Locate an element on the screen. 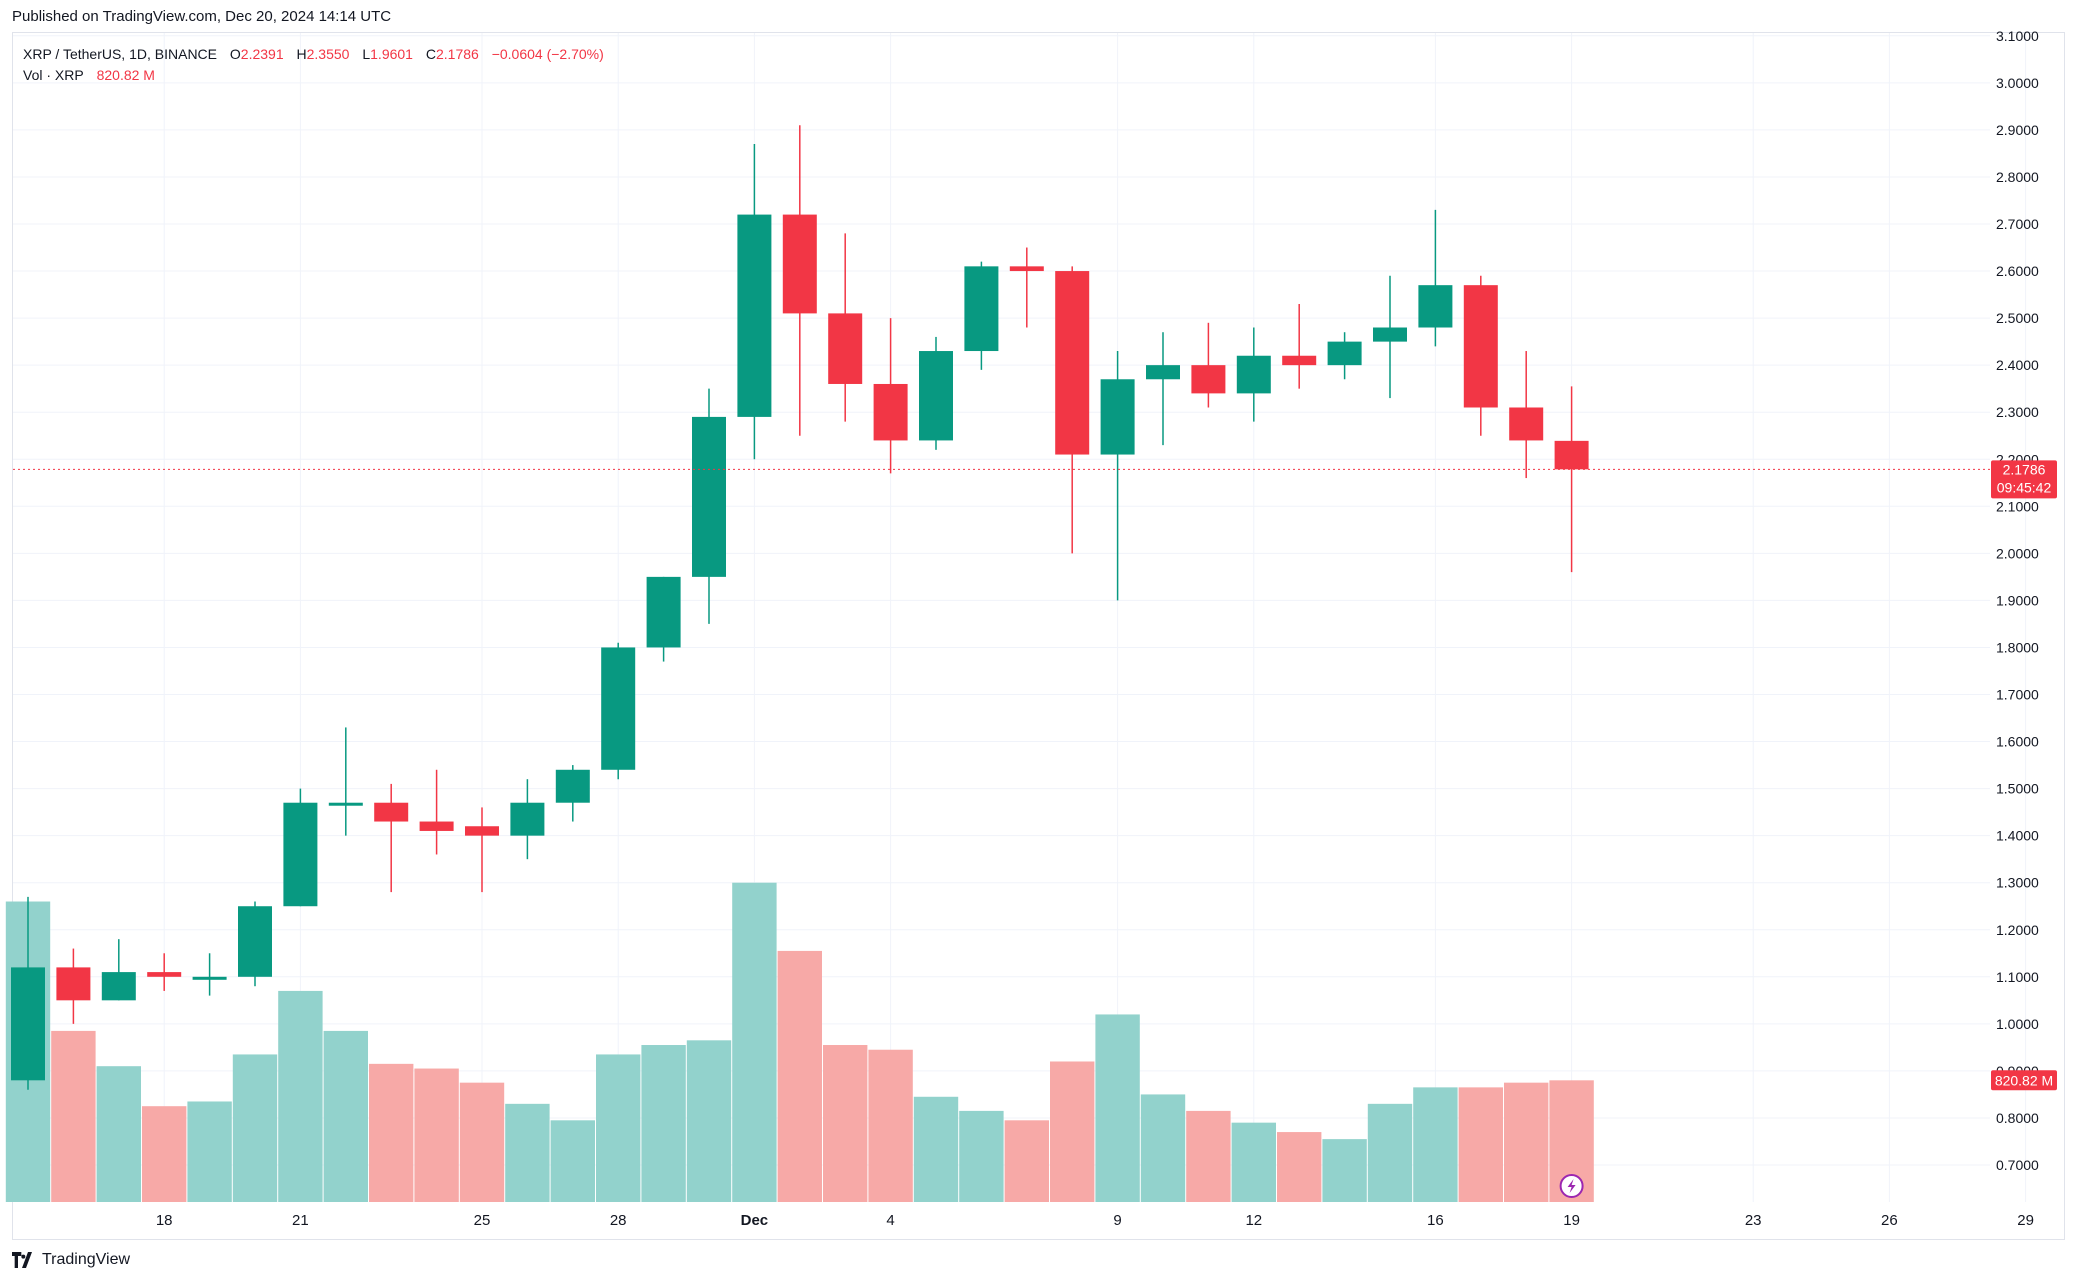  y-tick-label: 0.8000 is located at coordinates (2017, 1118).